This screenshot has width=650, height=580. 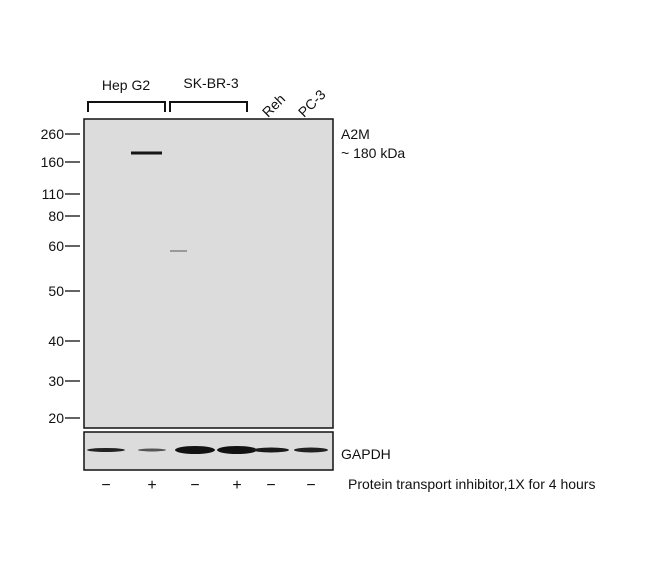 I want to click on faint-band-skbr3, so click(x=178, y=251).